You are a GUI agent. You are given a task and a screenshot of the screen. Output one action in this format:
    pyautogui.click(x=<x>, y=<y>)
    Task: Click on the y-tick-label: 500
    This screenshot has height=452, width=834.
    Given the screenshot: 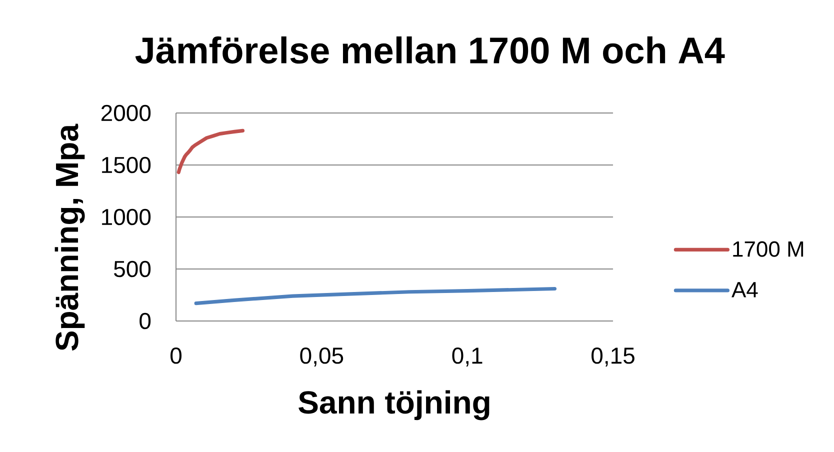 What is the action you would take?
    pyautogui.click(x=132, y=269)
    